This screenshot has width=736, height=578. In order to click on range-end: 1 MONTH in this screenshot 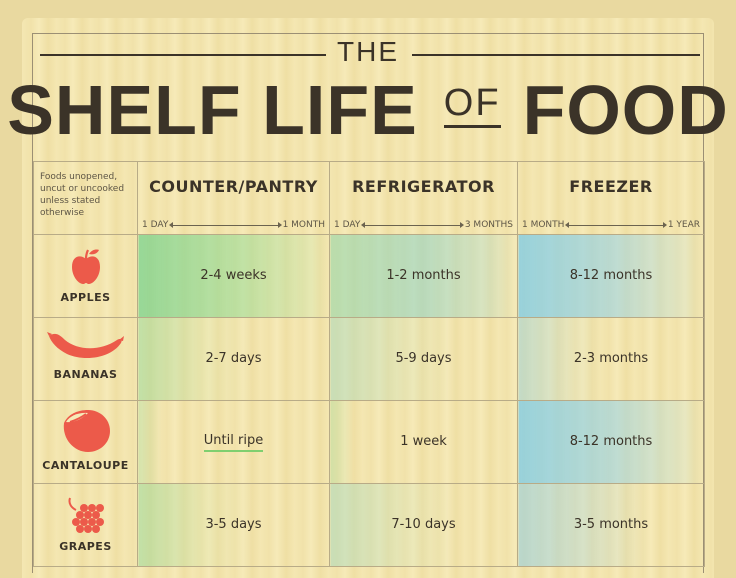, I will do `click(303, 225)`.